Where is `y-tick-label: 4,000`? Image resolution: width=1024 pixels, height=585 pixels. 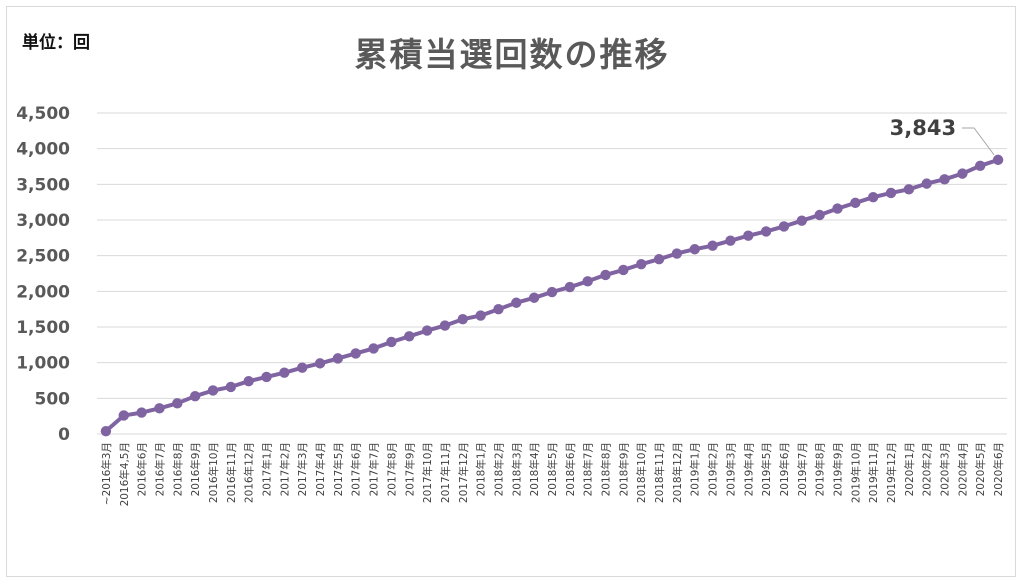
y-tick-label: 4,000 is located at coordinates (43, 150).